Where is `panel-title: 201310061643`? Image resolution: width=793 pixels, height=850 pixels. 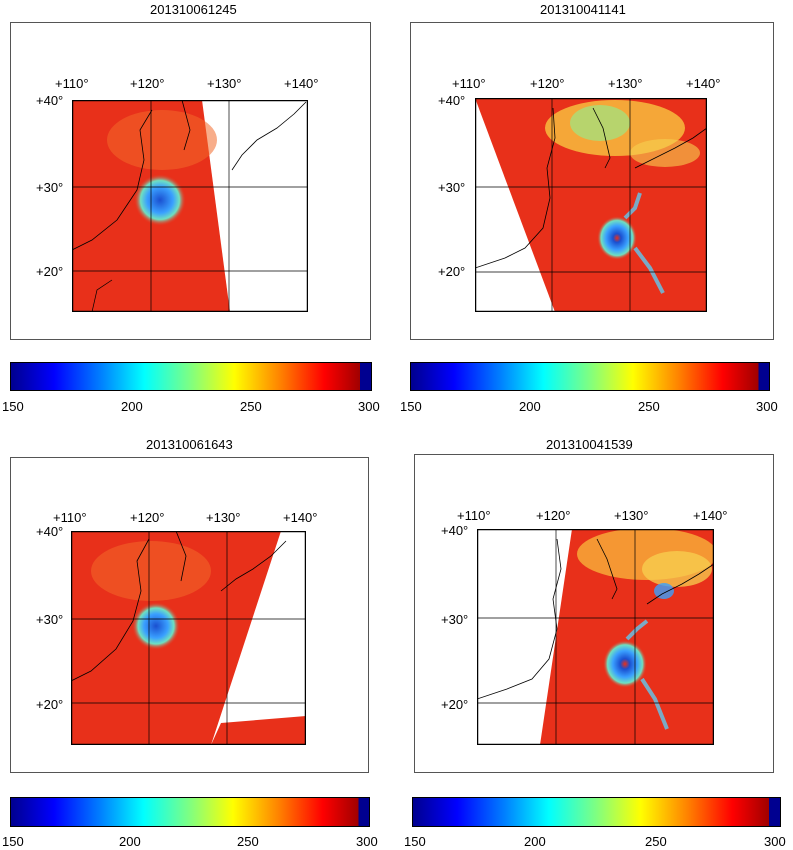 panel-title: 201310061643 is located at coordinates (189, 444).